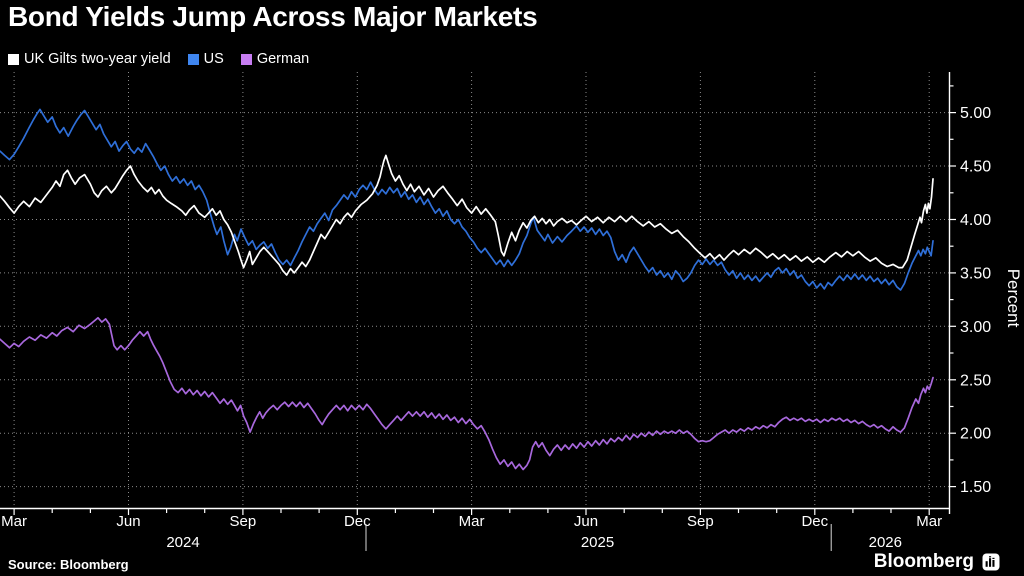 The image size is (1024, 576). I want to click on legend: UK Gilts two-year yield US German, so click(158, 59).